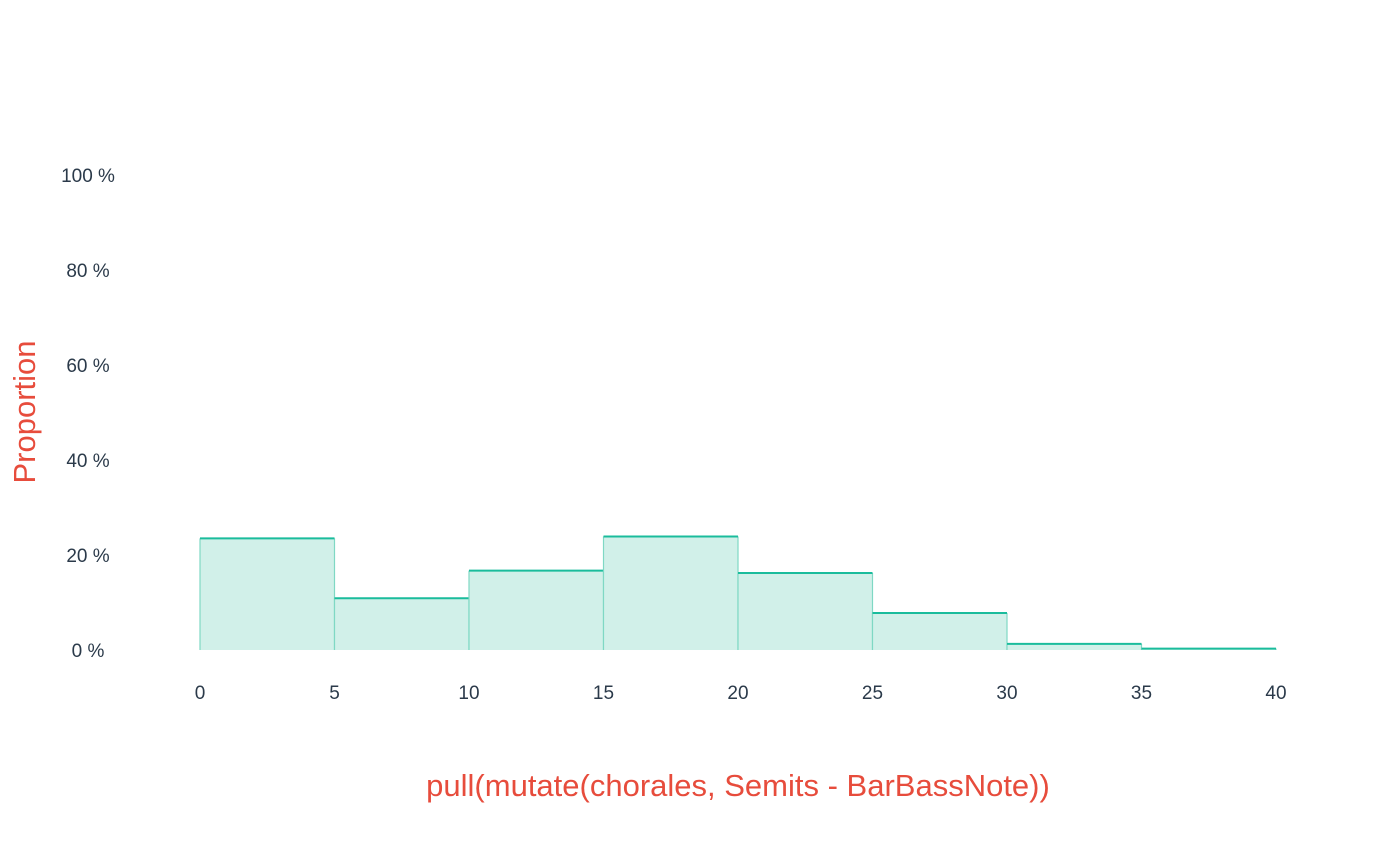 The height and width of the screenshot is (865, 1400). What do you see at coordinates (1006, 693) in the screenshot?
I see `x-tick-label: 30` at bounding box center [1006, 693].